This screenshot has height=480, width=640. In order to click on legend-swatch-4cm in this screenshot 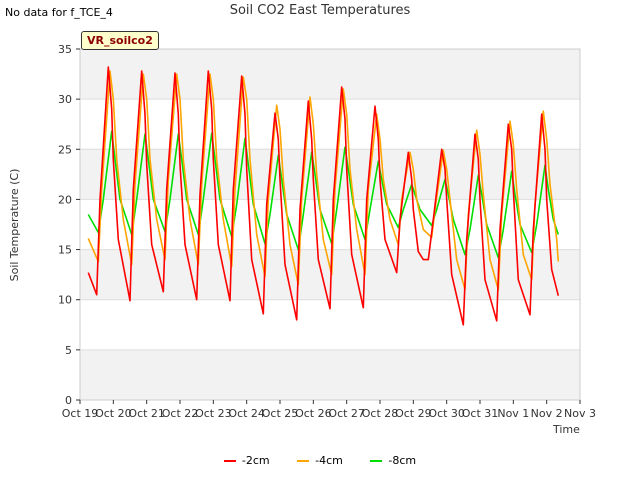, I will do `click(303, 461)`.